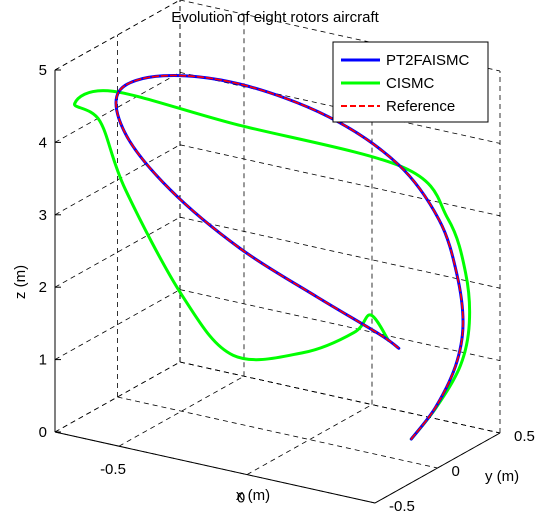  What do you see at coordinates (43, 142) in the screenshot?
I see `z-tick-label: 4` at bounding box center [43, 142].